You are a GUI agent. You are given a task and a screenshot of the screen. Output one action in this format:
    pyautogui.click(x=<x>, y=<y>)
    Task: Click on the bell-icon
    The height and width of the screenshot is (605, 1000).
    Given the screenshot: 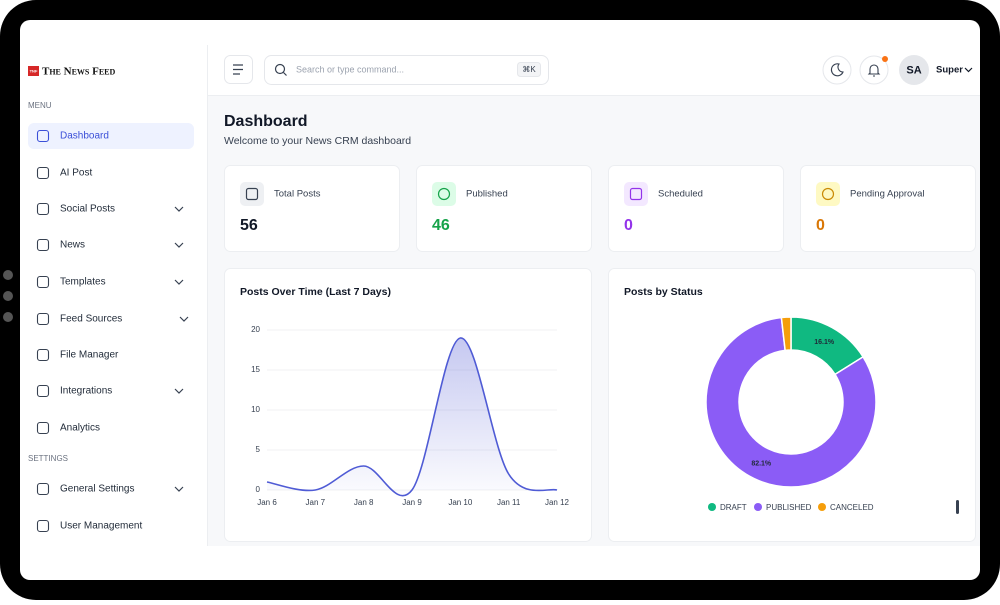 What is the action you would take?
    pyautogui.click(x=874, y=70)
    